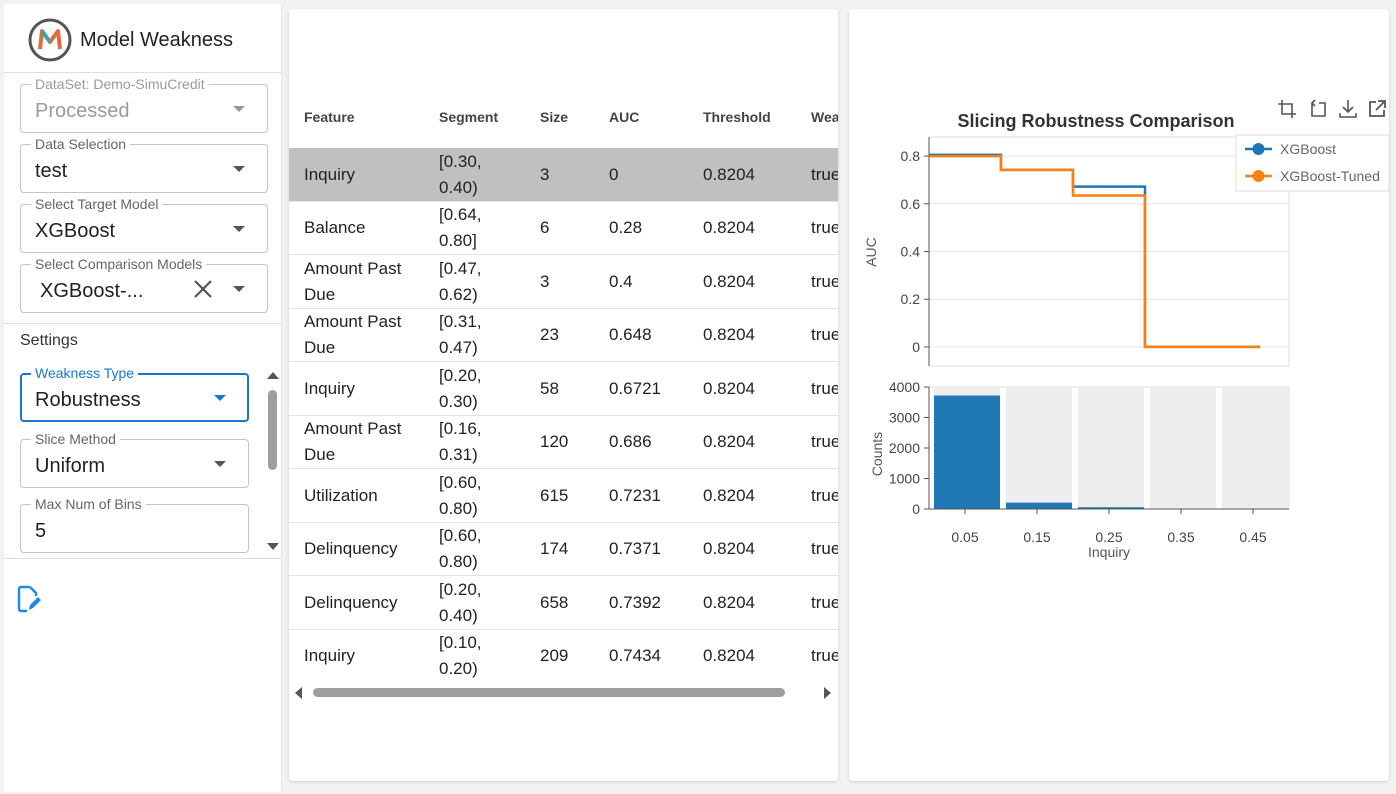  What do you see at coordinates (273, 375) in the screenshot?
I see `scroll-up-icon` at bounding box center [273, 375].